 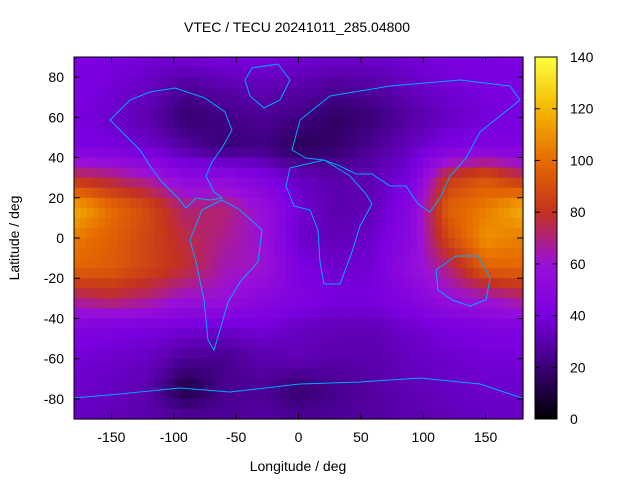 I want to click on x-tick-label: -150, so click(x=111, y=437).